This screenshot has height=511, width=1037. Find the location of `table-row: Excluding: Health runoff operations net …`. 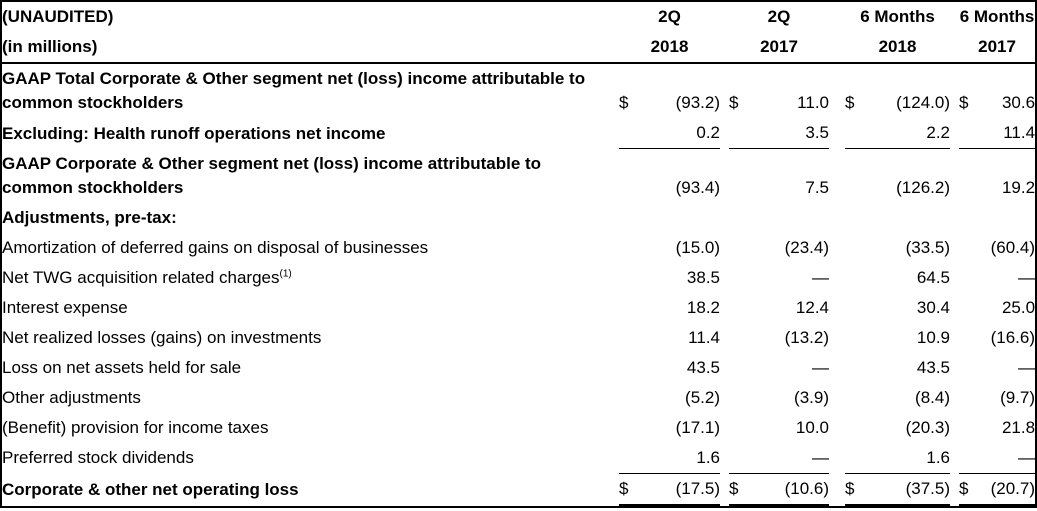

table-row: Excluding: Health runoff operations net … is located at coordinates (519, 133).